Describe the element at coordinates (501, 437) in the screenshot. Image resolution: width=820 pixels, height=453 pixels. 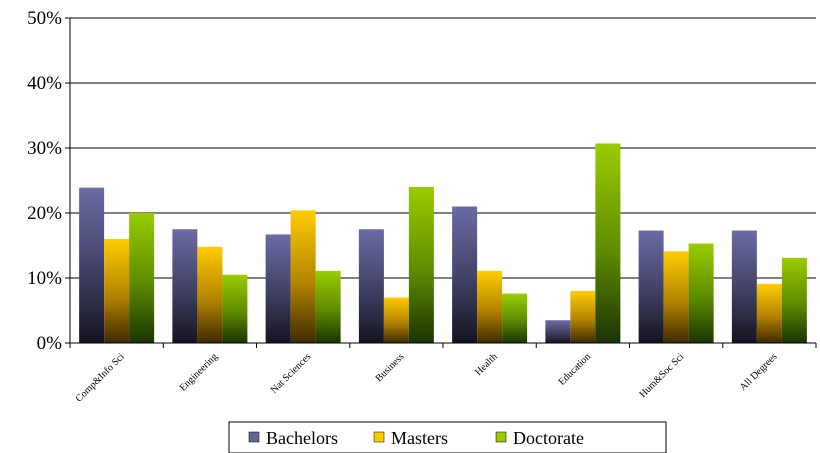
I see `legend-swatch-doctorate` at that location.